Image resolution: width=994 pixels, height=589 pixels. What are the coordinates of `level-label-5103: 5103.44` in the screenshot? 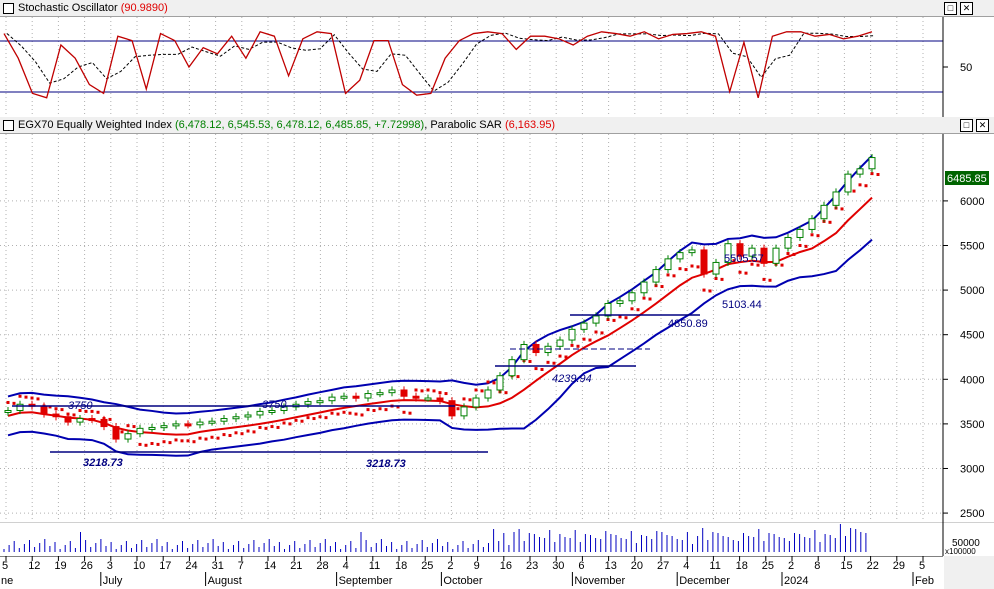 It's located at (742, 305).